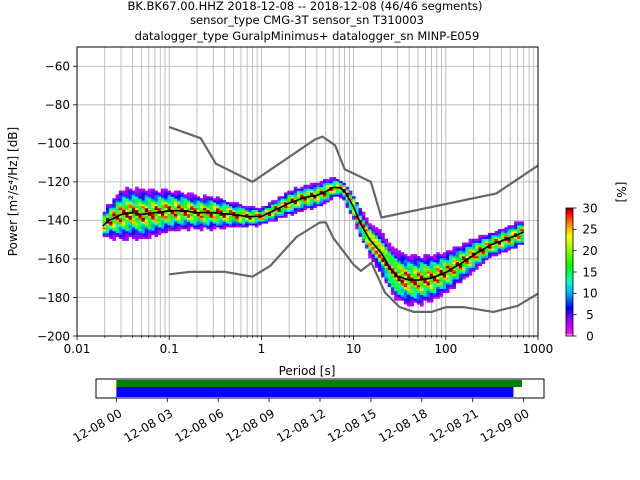 This screenshot has width=640, height=480. What do you see at coordinates (353, 172) in the screenshot?
I see `high-noise-model-line` at bounding box center [353, 172].